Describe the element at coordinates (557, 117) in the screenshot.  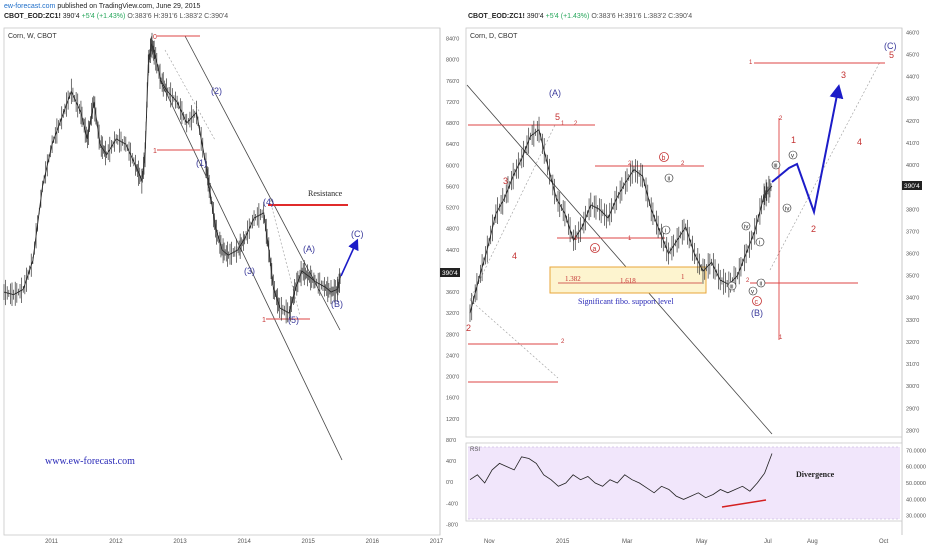
I see `daily-wave-5-label: 5` at that location.